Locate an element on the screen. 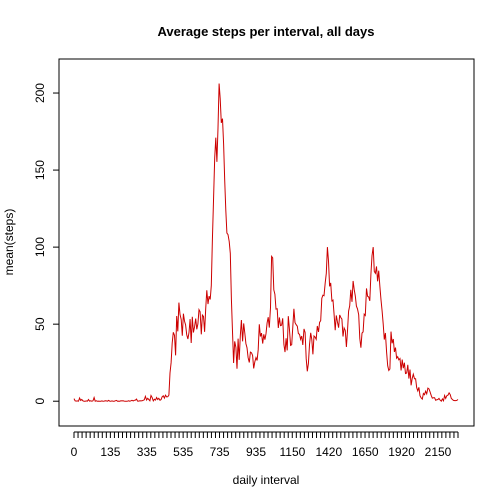 The width and height of the screenshot is (504, 504). y-tick-label: 0 is located at coordinates (40, 401).